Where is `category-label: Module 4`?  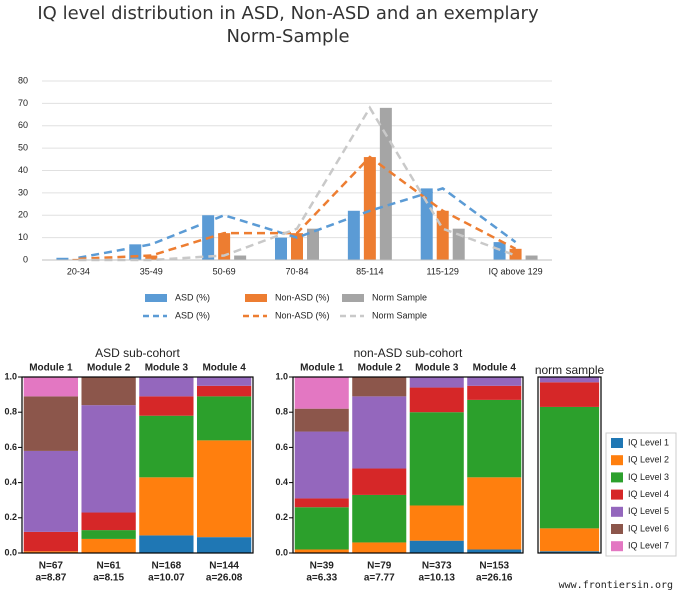 category-label: Module 4 is located at coordinates (224, 368).